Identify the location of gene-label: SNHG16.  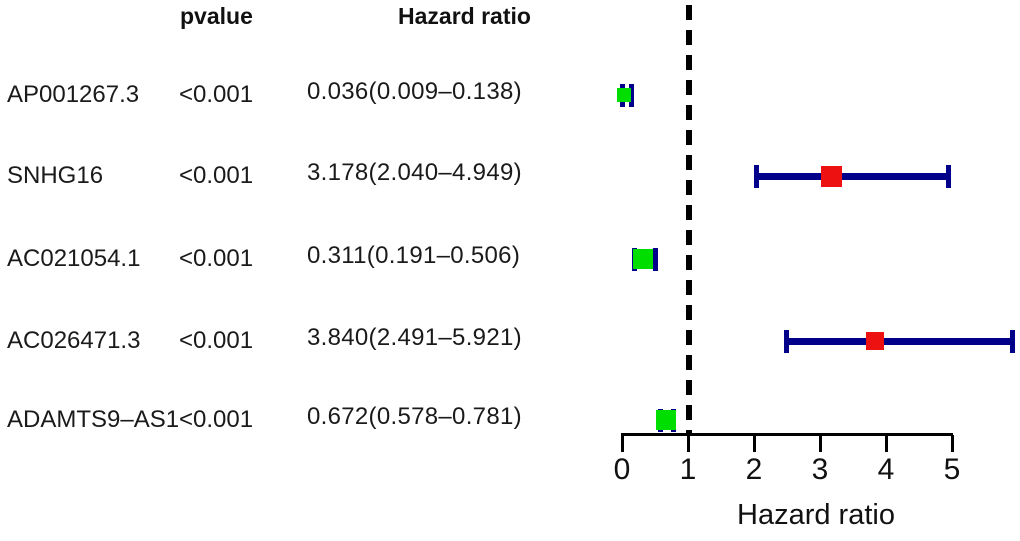
(55, 175).